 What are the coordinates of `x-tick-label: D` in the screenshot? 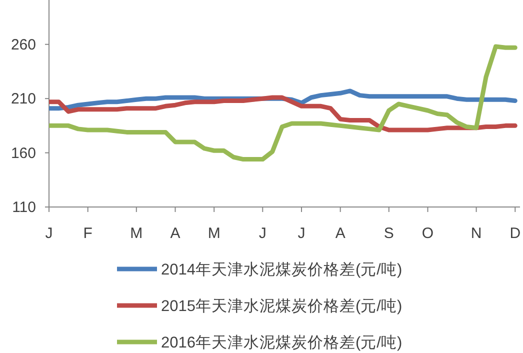 It's located at (515, 233).